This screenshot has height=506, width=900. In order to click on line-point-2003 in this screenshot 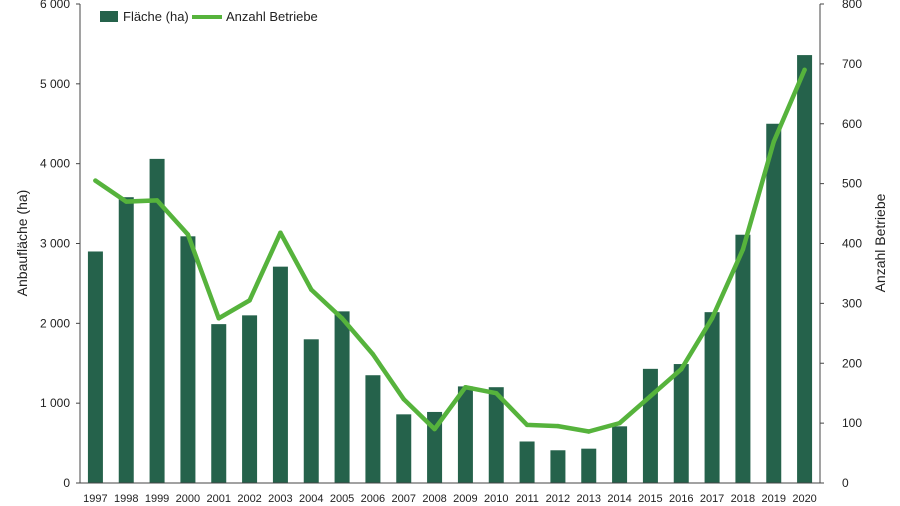, I will do `click(280, 232)`.